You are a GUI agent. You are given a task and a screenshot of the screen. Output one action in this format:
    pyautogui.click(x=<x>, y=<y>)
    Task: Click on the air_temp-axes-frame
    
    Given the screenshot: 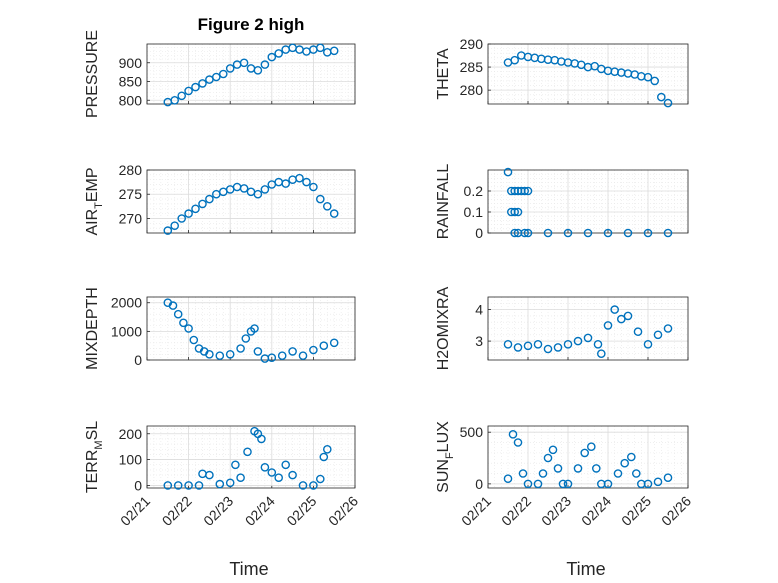 What is the action you would take?
    pyautogui.click(x=251, y=201)
    